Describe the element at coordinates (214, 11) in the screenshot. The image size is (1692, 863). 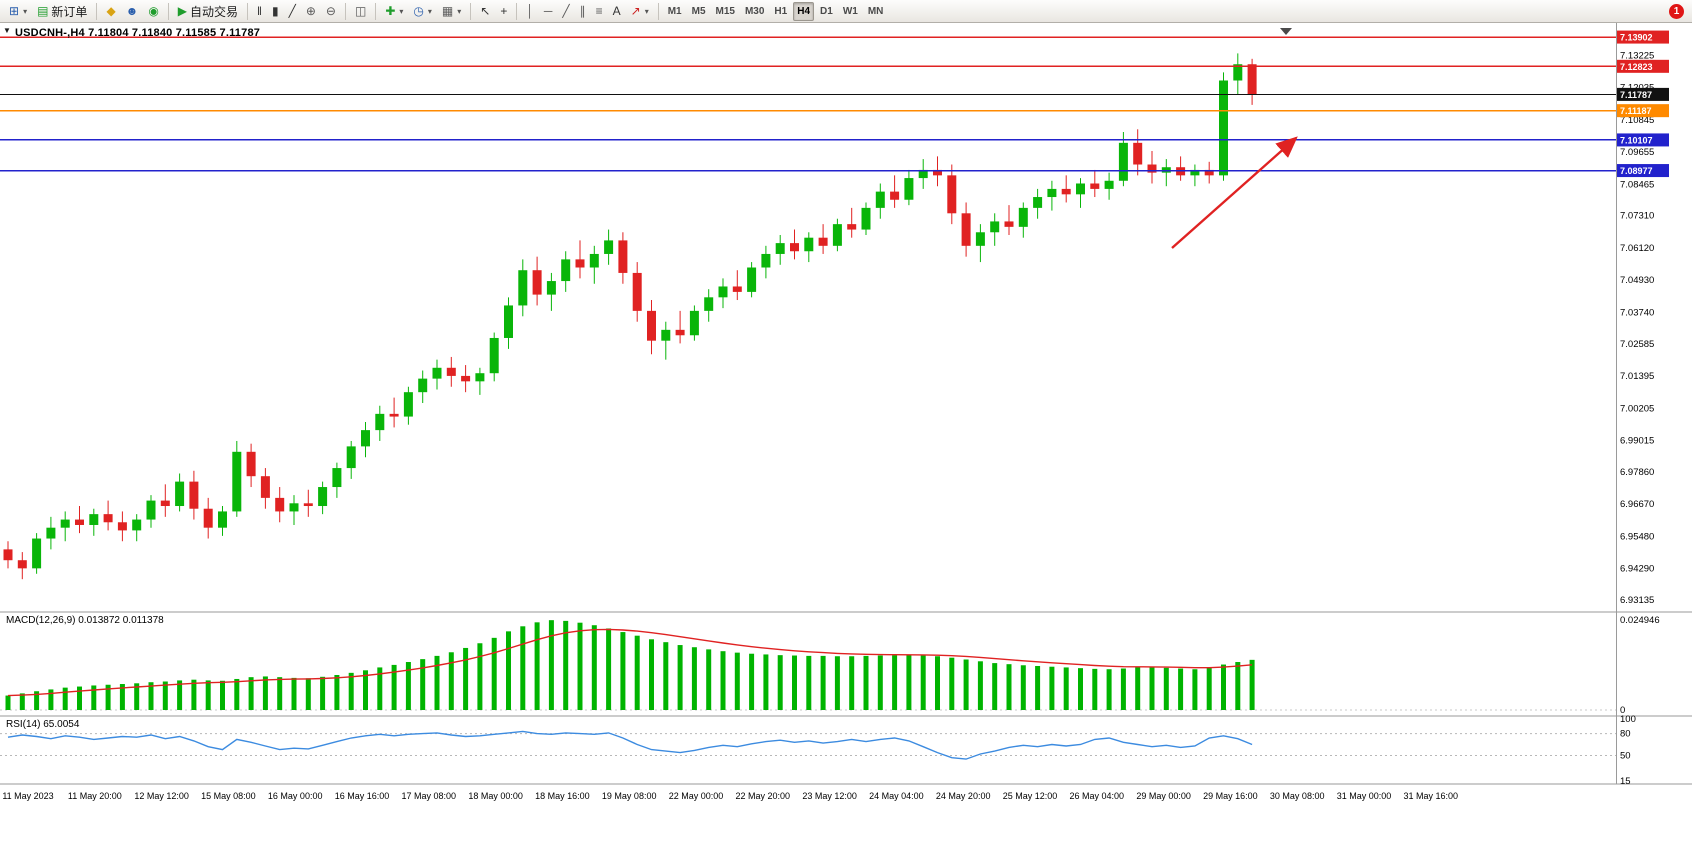
I see `autotrading-label: 自动交易` at that location.